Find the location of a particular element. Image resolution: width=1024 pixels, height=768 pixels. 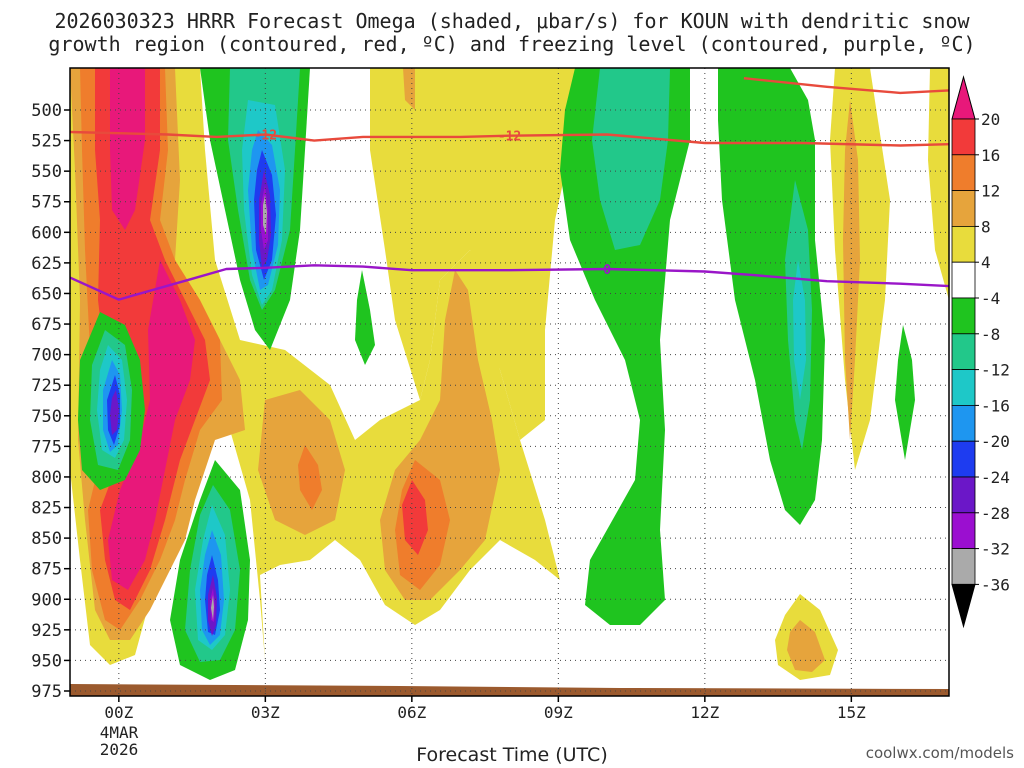

colorbar-top-arrow is located at coordinates (963, 97).